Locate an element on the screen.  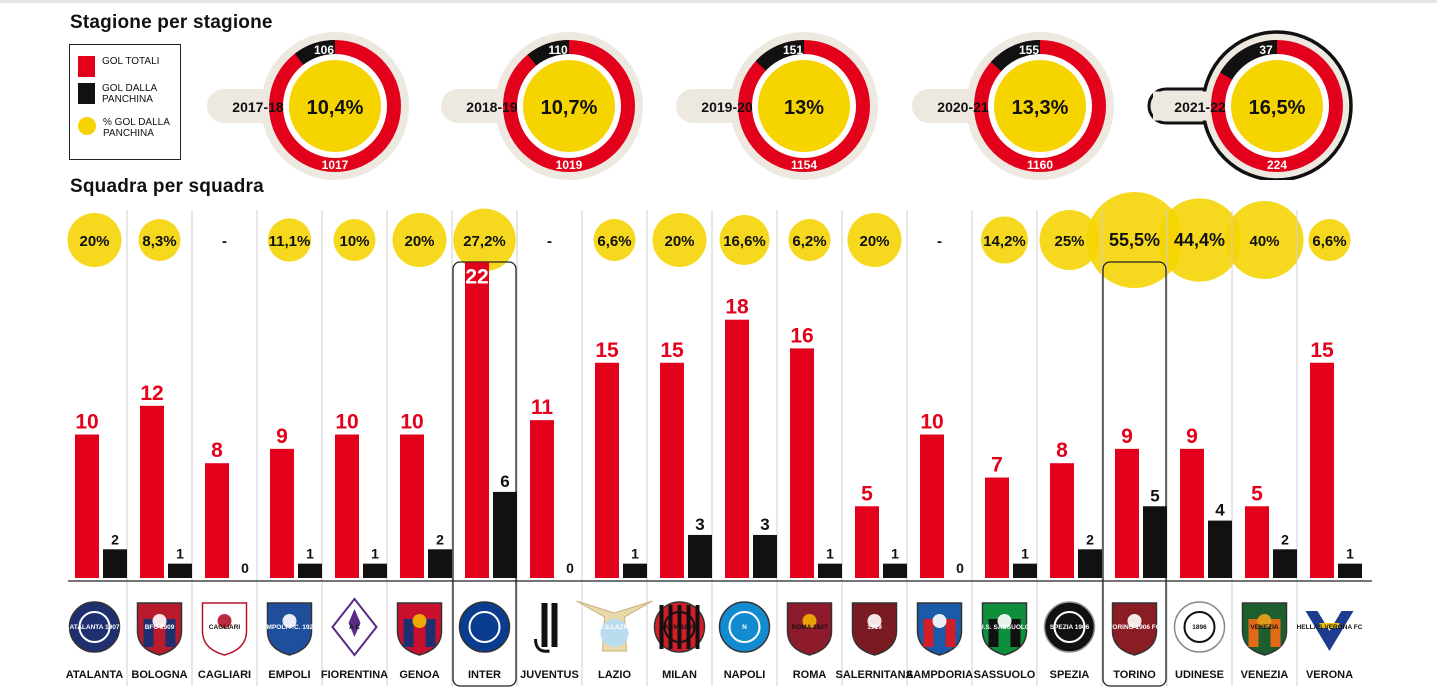
logo-lily is located at coordinates (354, 623).